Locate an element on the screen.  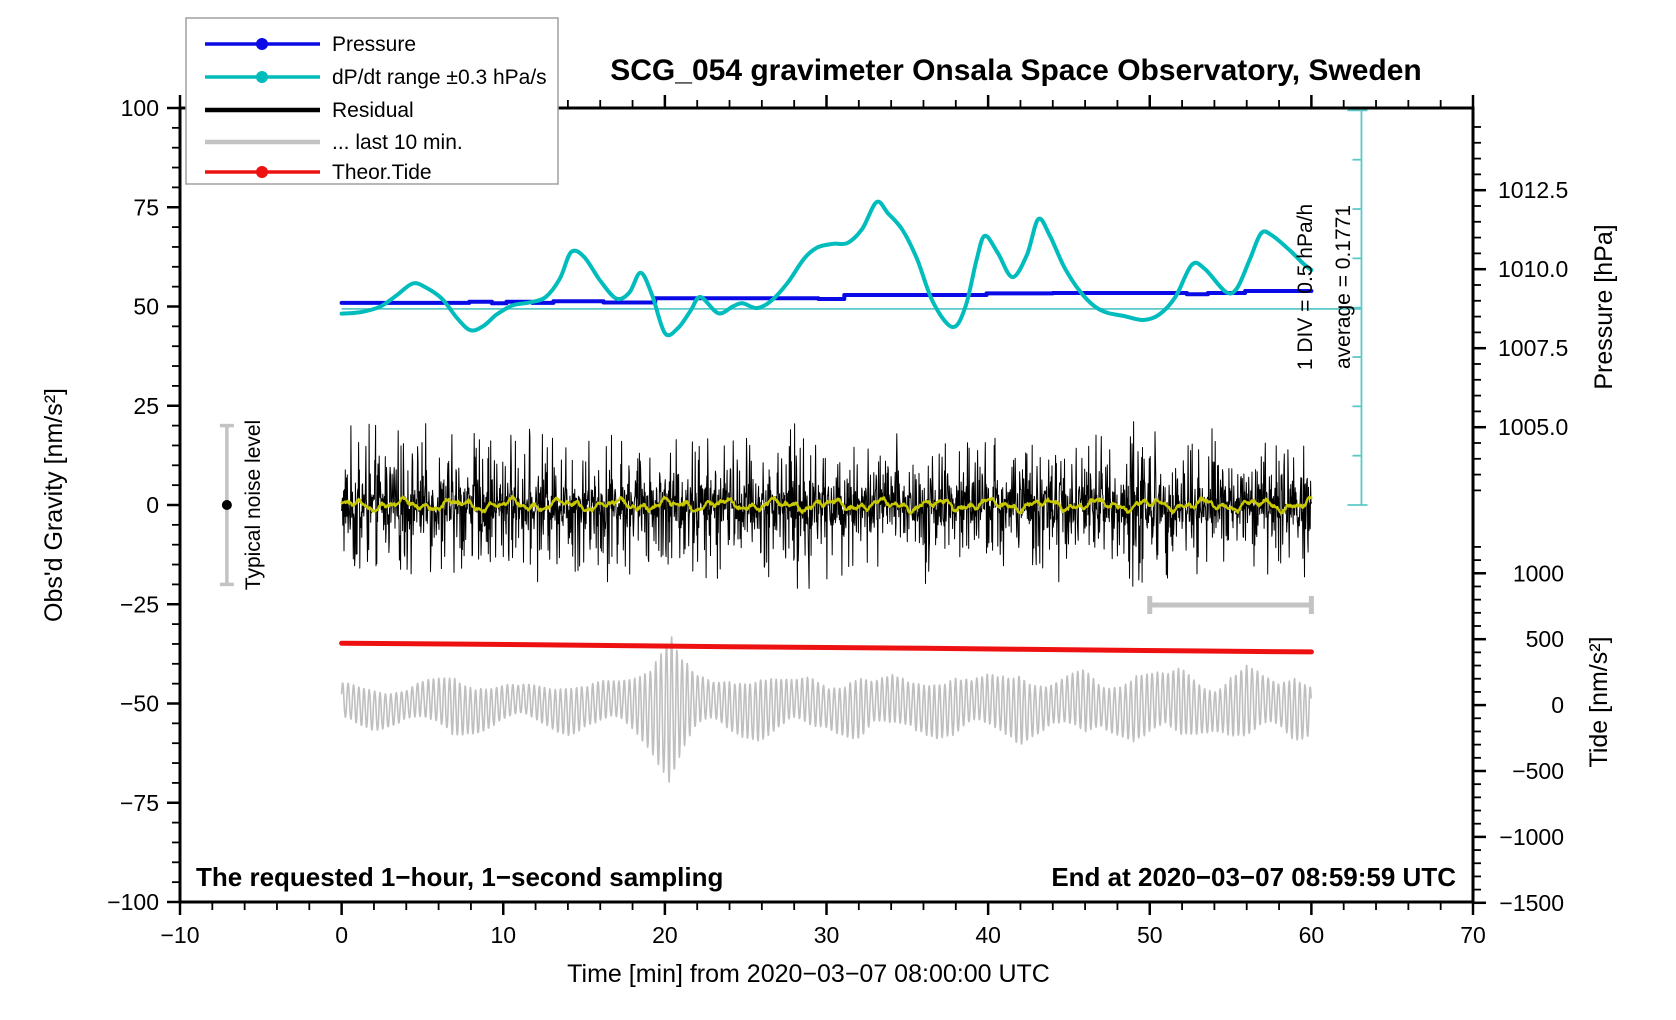
x-tick-label: 40 is located at coordinates (988, 935).